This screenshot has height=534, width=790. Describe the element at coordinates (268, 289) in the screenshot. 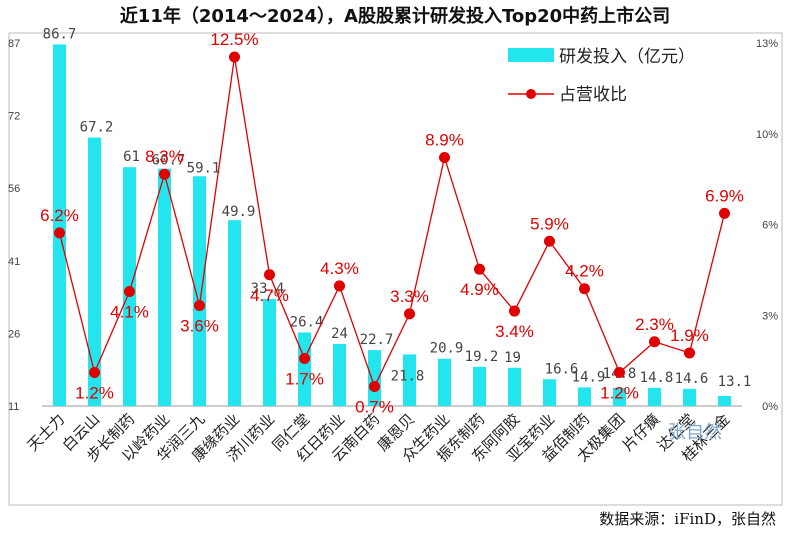

I see `bar-value-label: 33.4` at that location.